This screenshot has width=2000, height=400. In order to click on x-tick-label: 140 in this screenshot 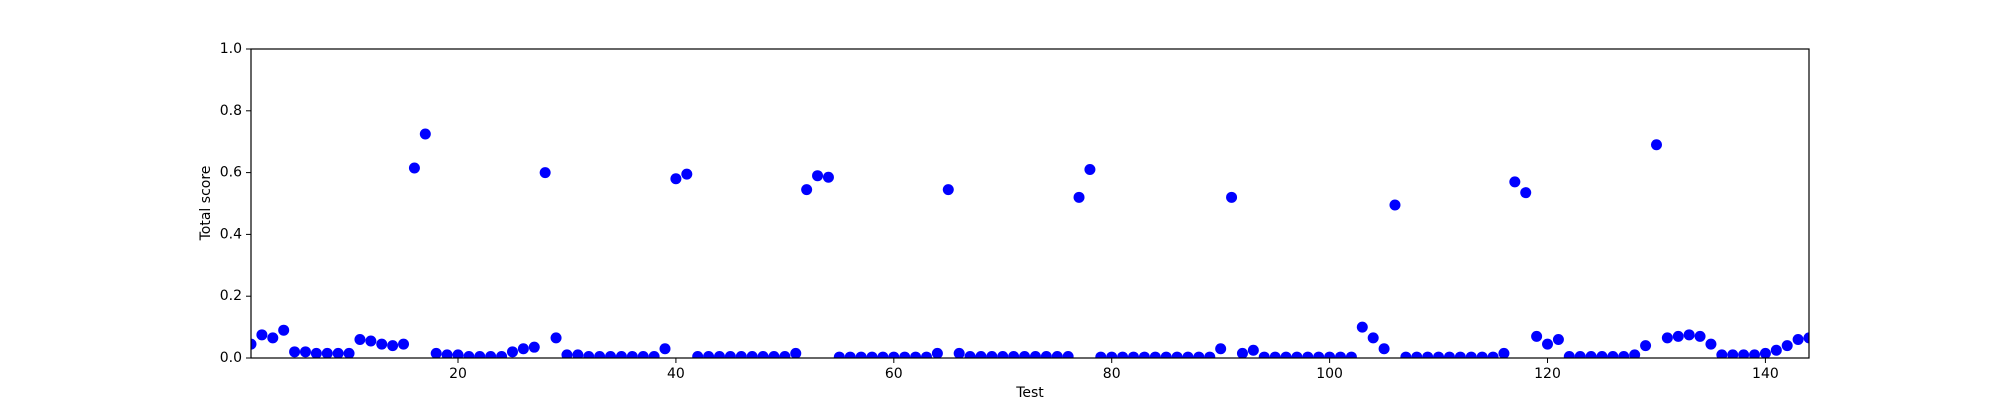, I will do `click(1765, 374)`.